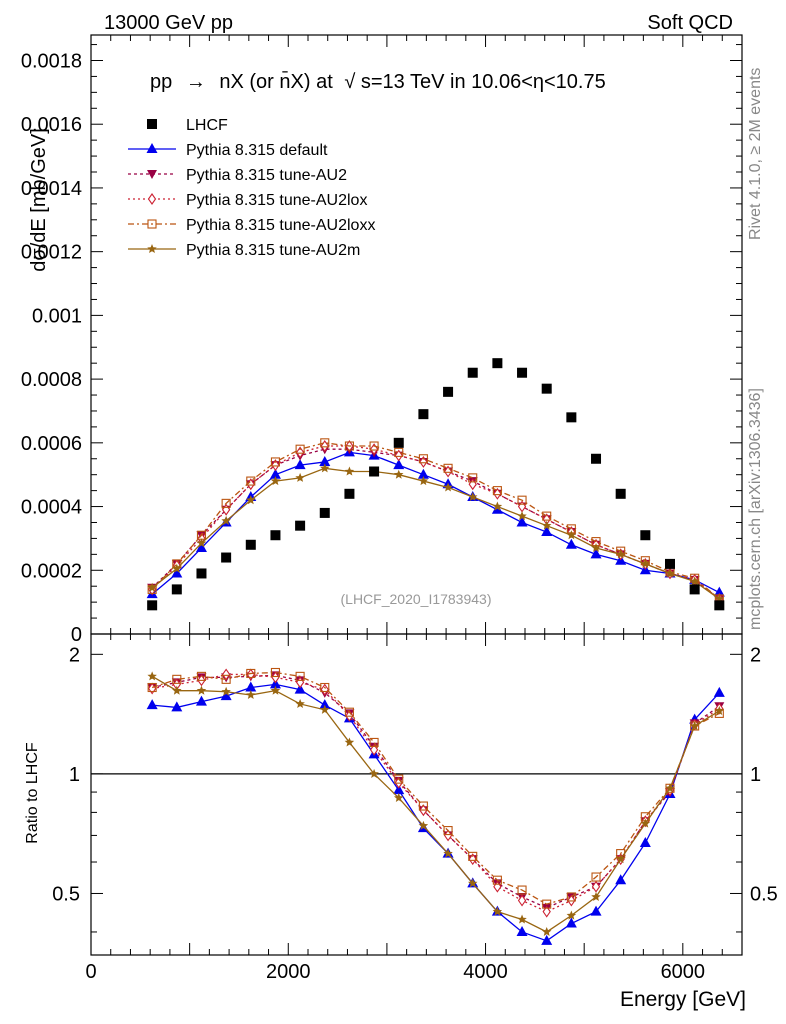  I want to click on title-arrow: →, so click(196, 82).